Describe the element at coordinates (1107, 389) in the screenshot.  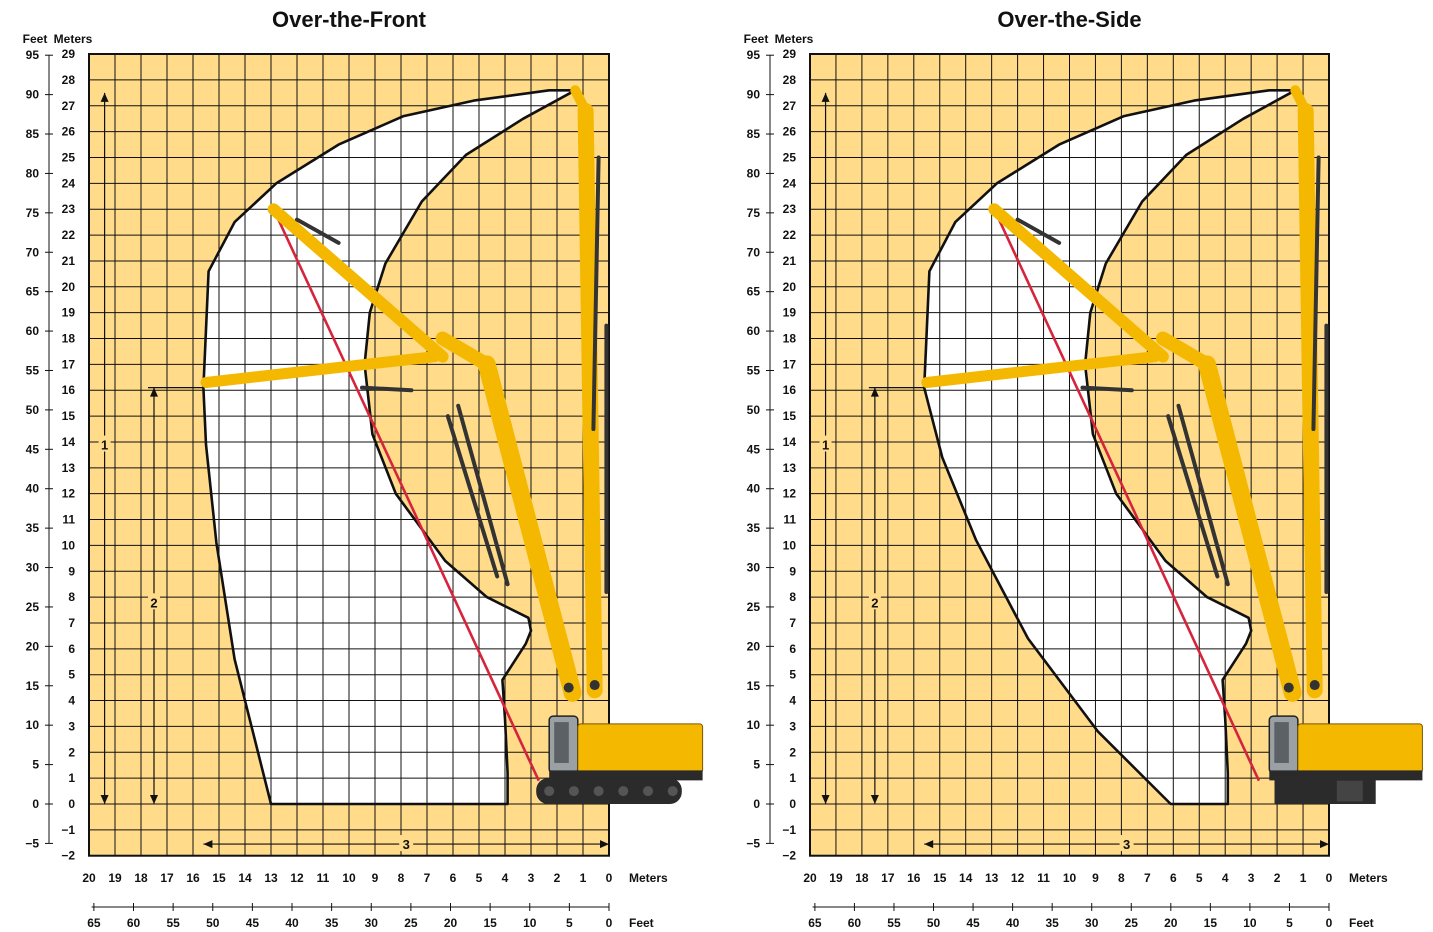
I see `stick-cylinder` at that location.